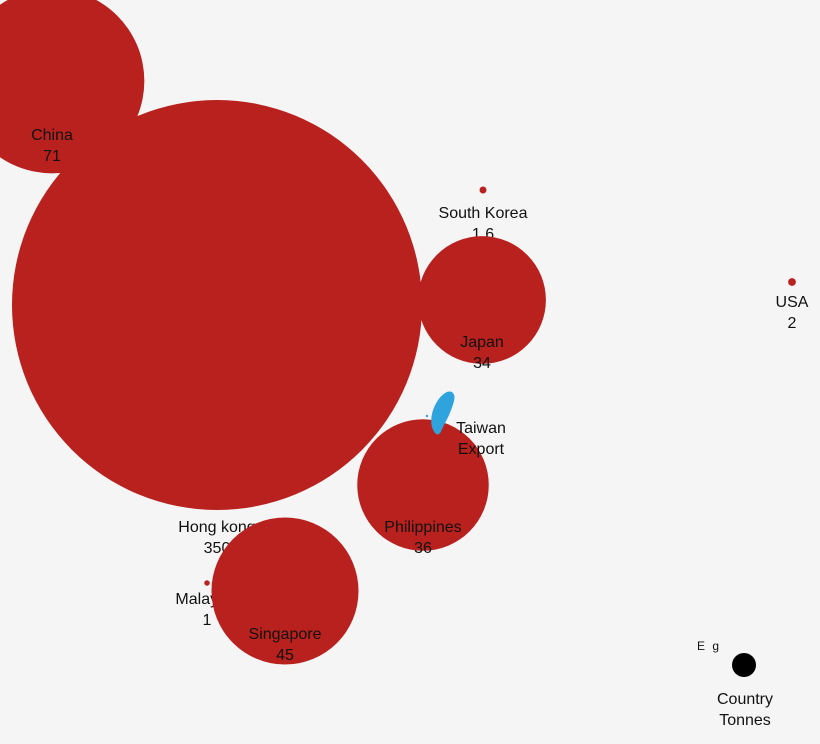 Image resolution: width=820 pixels, height=744 pixels. What do you see at coordinates (482, 300) in the screenshot?
I see `bubble-japan` at bounding box center [482, 300].